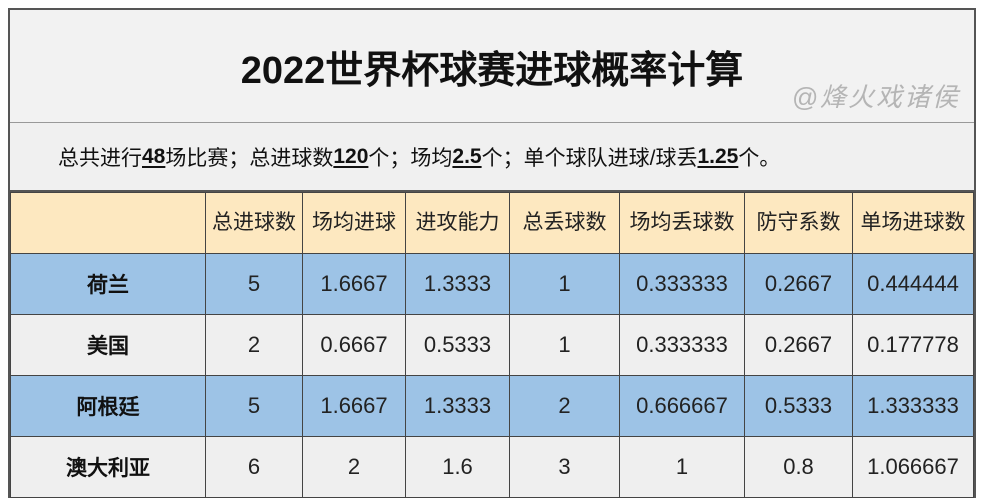 The width and height of the screenshot is (984, 500). I want to click on column-header: 场均进球, so click(354, 223).